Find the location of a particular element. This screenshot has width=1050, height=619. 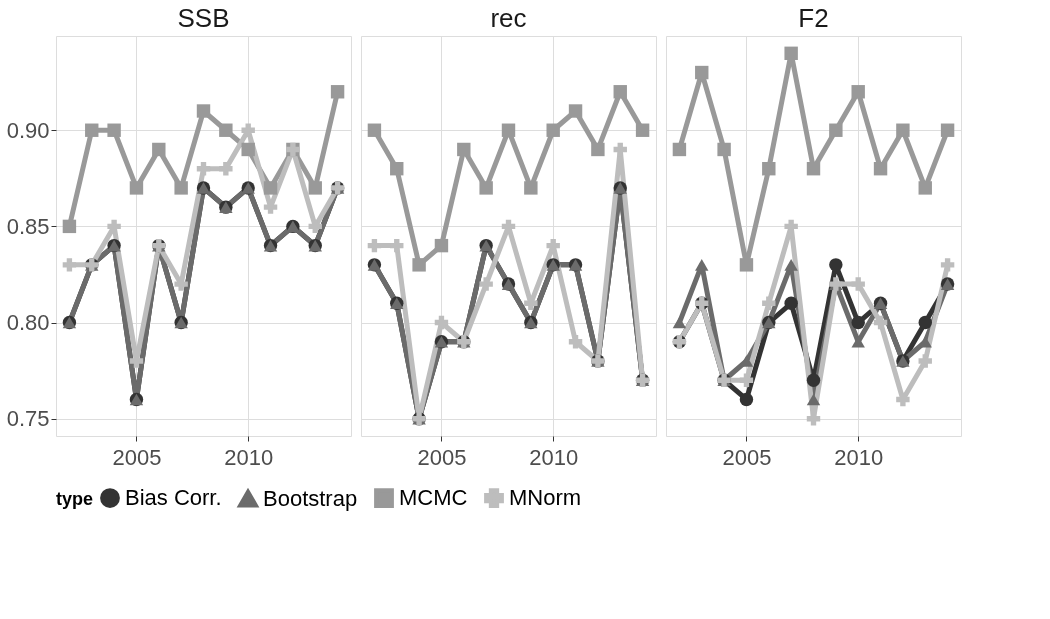

legend-label: Bootstrap is located at coordinates (310, 498).